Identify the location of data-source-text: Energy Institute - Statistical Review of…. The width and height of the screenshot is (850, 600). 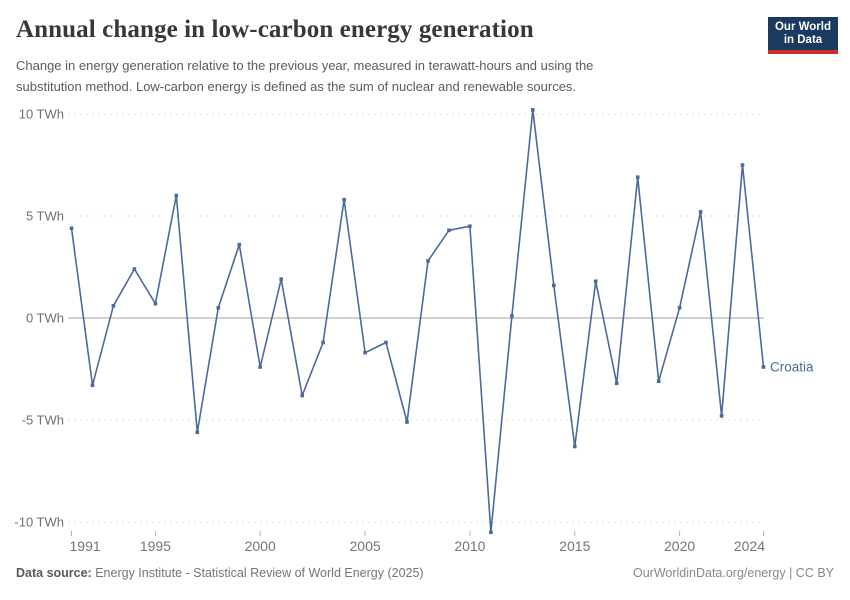
(257, 573).